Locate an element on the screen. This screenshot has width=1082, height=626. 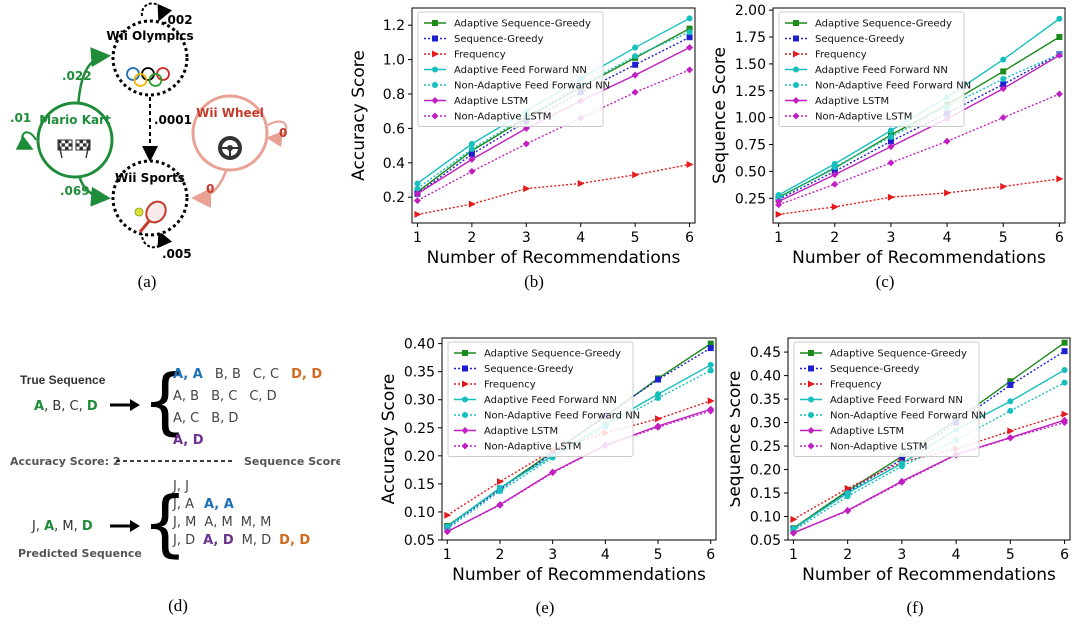
y-tick-label: 0.50 is located at coordinates (750, 172).